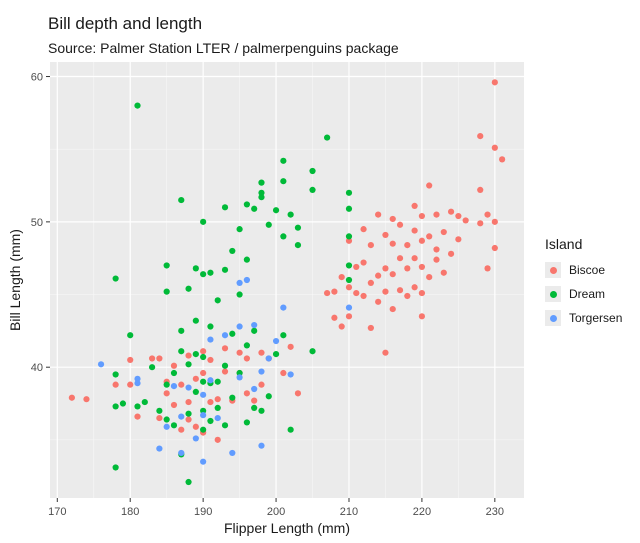 The image size is (640, 543). I want to click on chart-title: Bill depth and length, so click(125, 23).